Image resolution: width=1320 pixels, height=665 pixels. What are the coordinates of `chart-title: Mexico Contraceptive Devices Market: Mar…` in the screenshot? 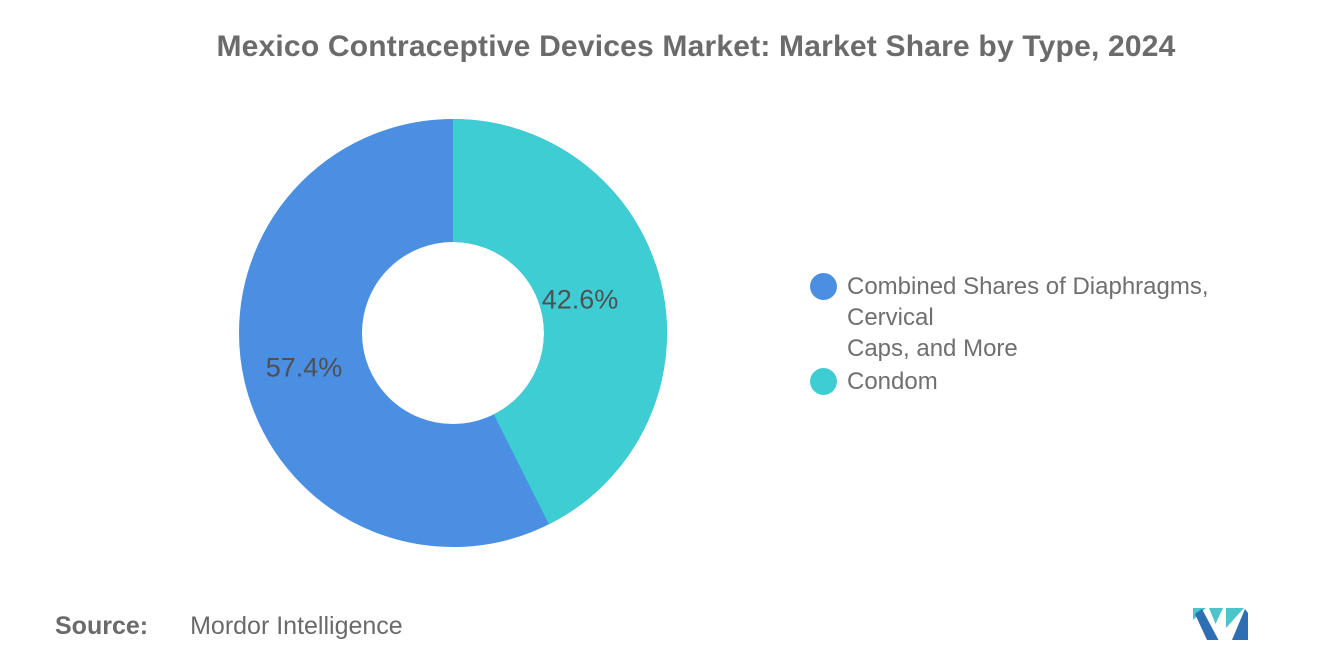 It's located at (696, 46).